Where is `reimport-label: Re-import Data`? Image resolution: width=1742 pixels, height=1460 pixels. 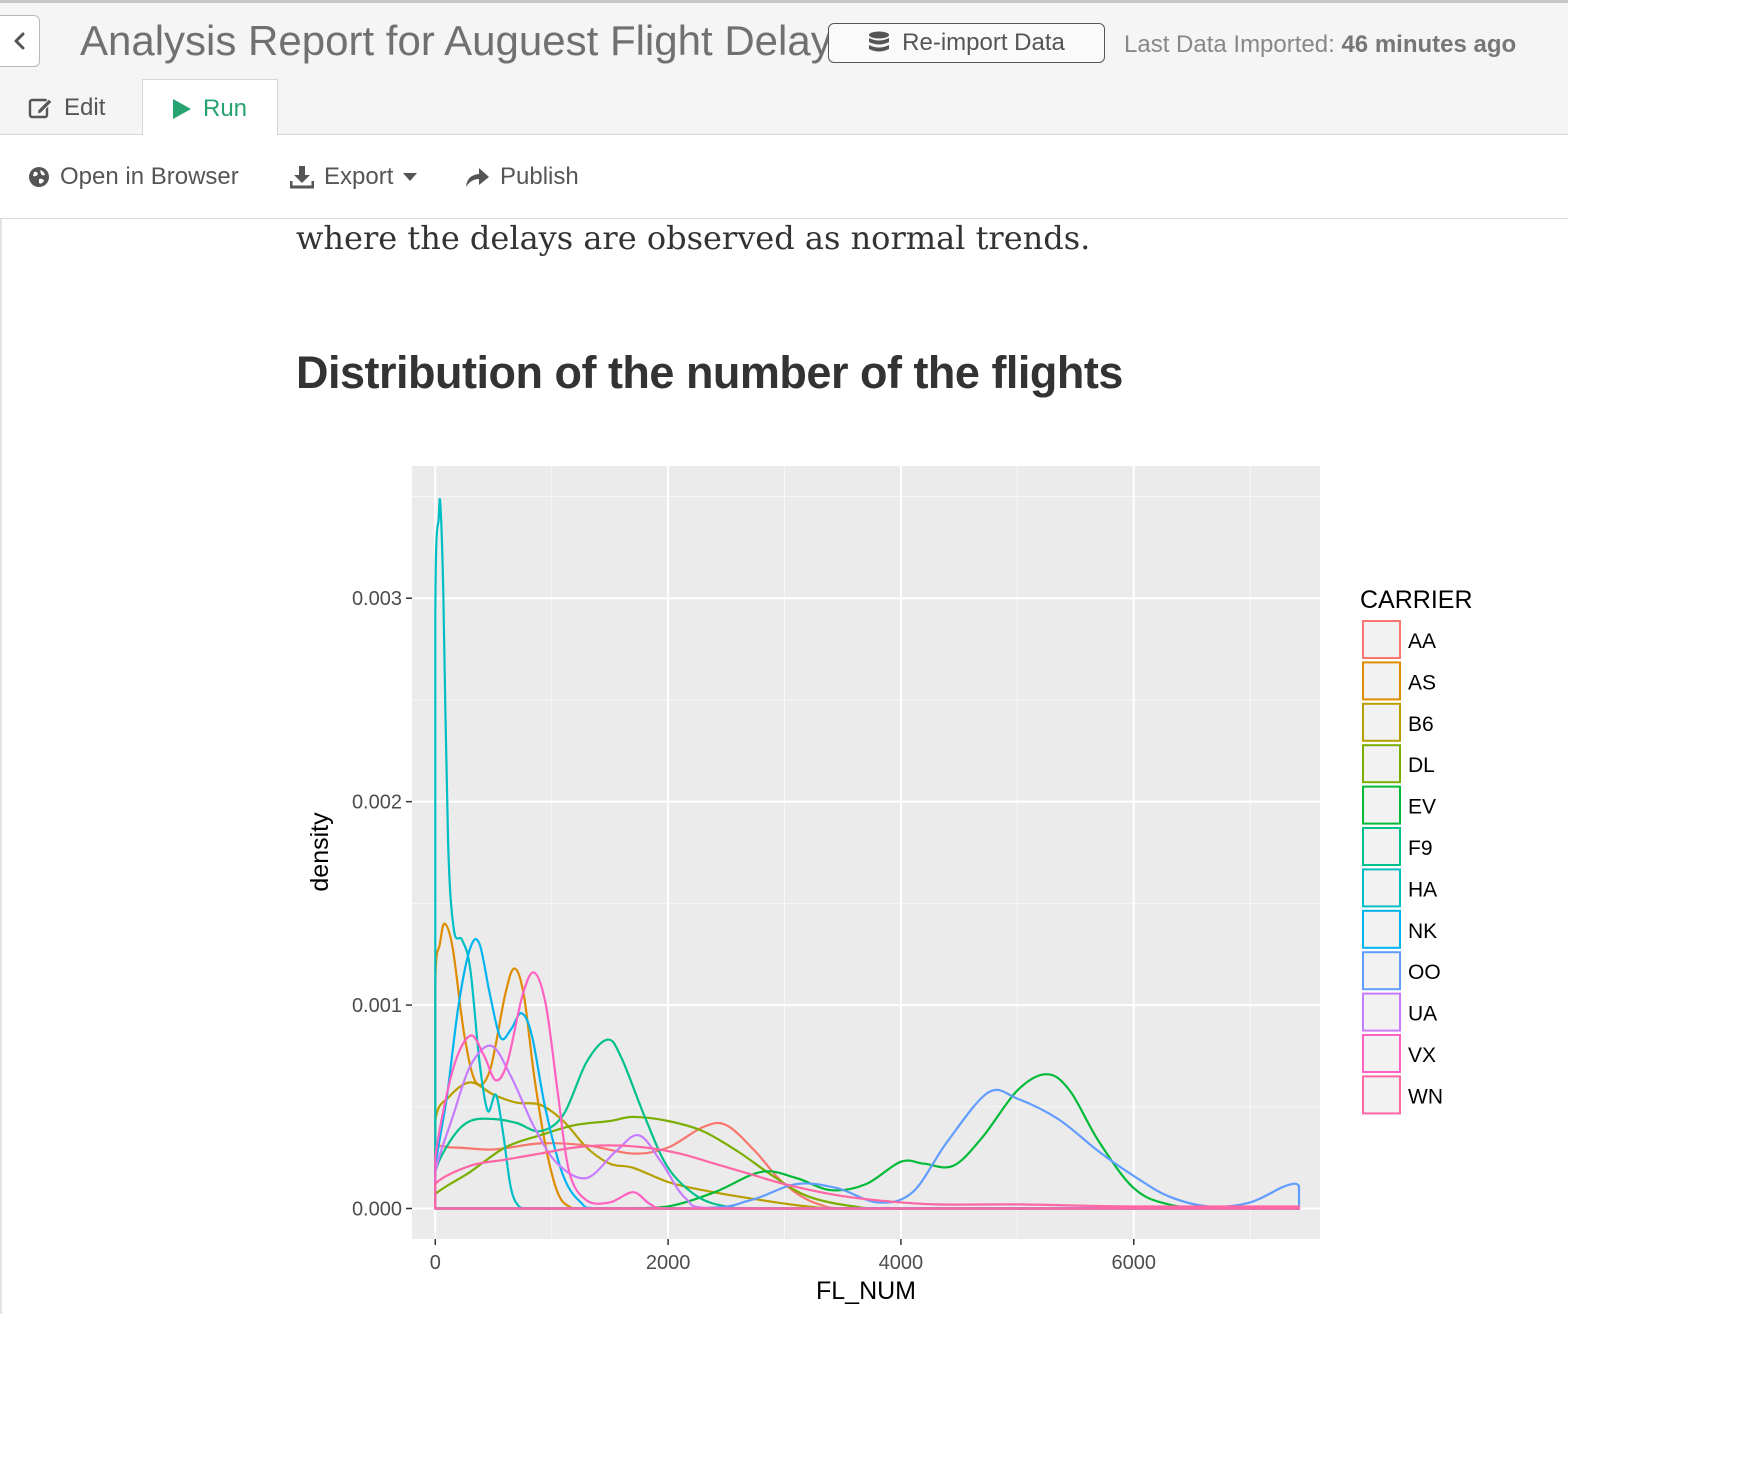
reimport-label: Re-import Data is located at coordinates (983, 42).